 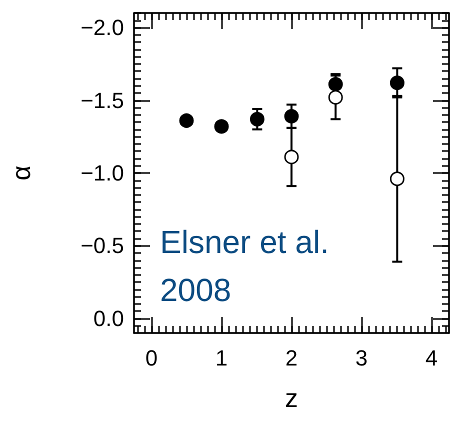 What do you see at coordinates (108, 318) in the screenshot?
I see `y-tick-label: 0.0` at bounding box center [108, 318].